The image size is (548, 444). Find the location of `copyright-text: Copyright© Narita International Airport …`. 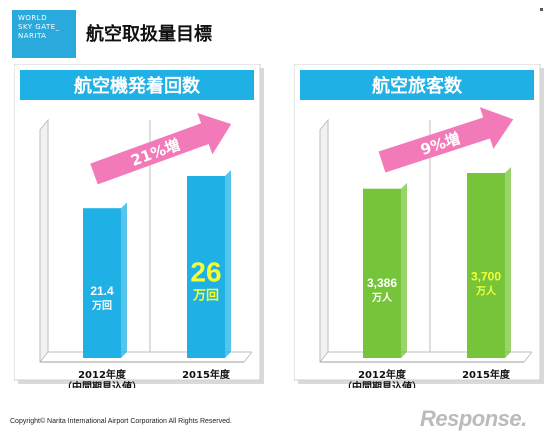

copyright-text: Copyright© Narita International Airport … is located at coordinates (121, 421).